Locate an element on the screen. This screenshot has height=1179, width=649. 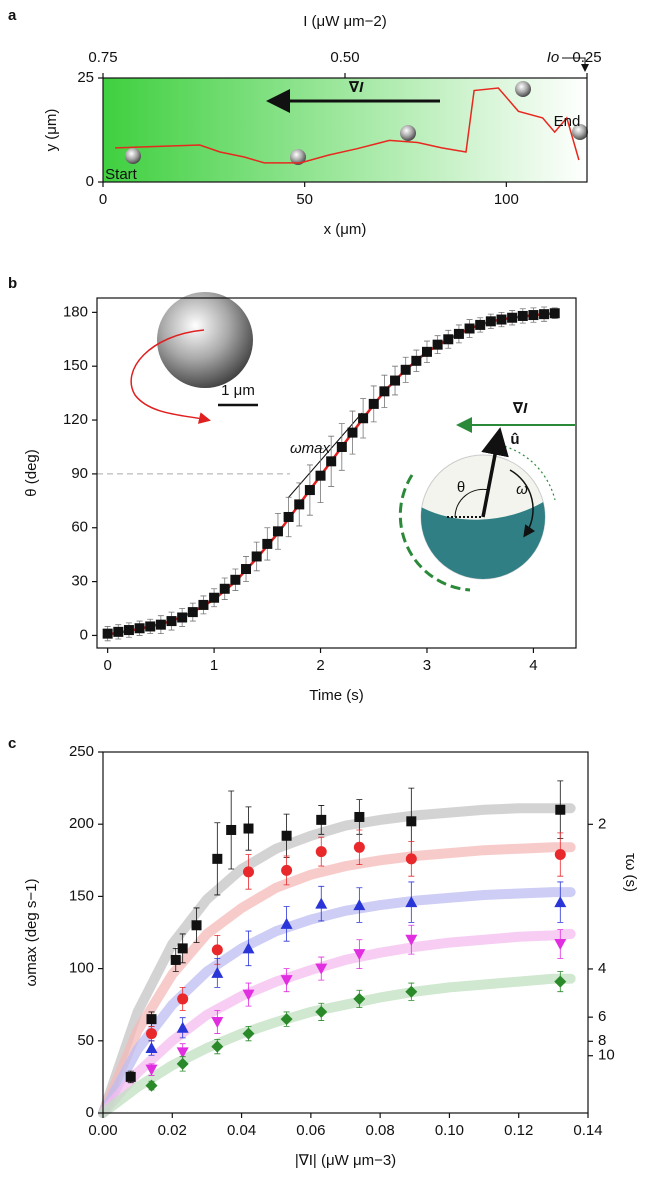
y-tick-label: 90 is located at coordinates (79, 473).